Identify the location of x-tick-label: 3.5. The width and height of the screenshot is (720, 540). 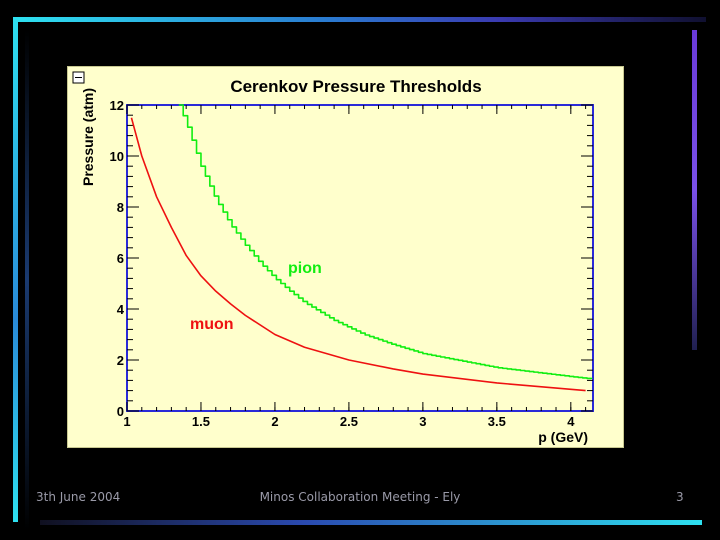
(497, 421).